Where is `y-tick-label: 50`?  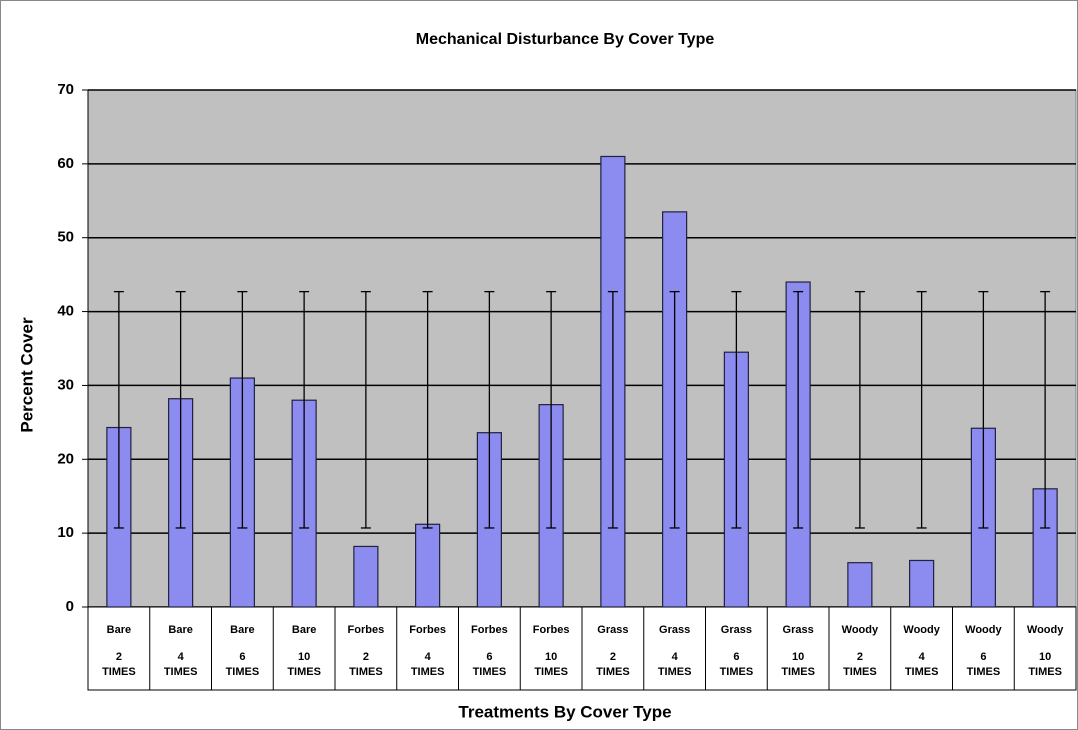
y-tick-label: 50 is located at coordinates (65, 237).